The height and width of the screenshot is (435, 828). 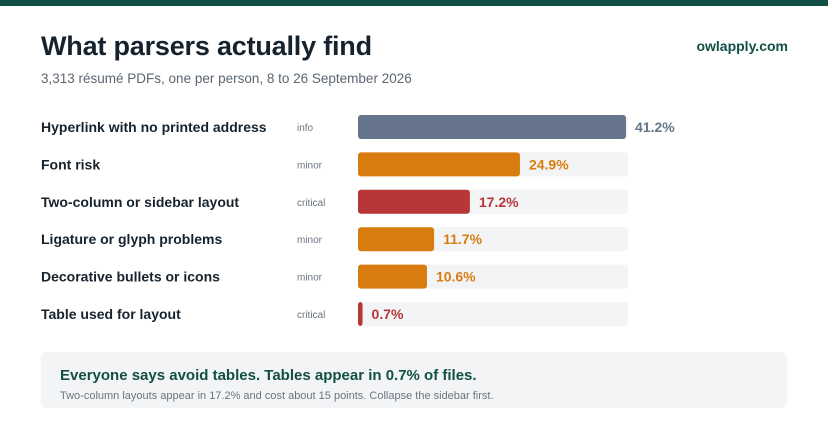 I want to click on bar-value-label: 0.7%, so click(x=388, y=314).